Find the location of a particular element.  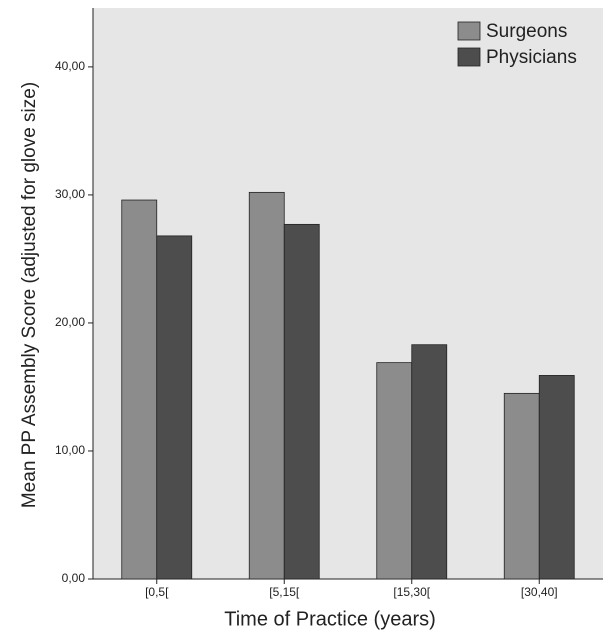

legend-label: Physicians is located at coordinates (531, 57).